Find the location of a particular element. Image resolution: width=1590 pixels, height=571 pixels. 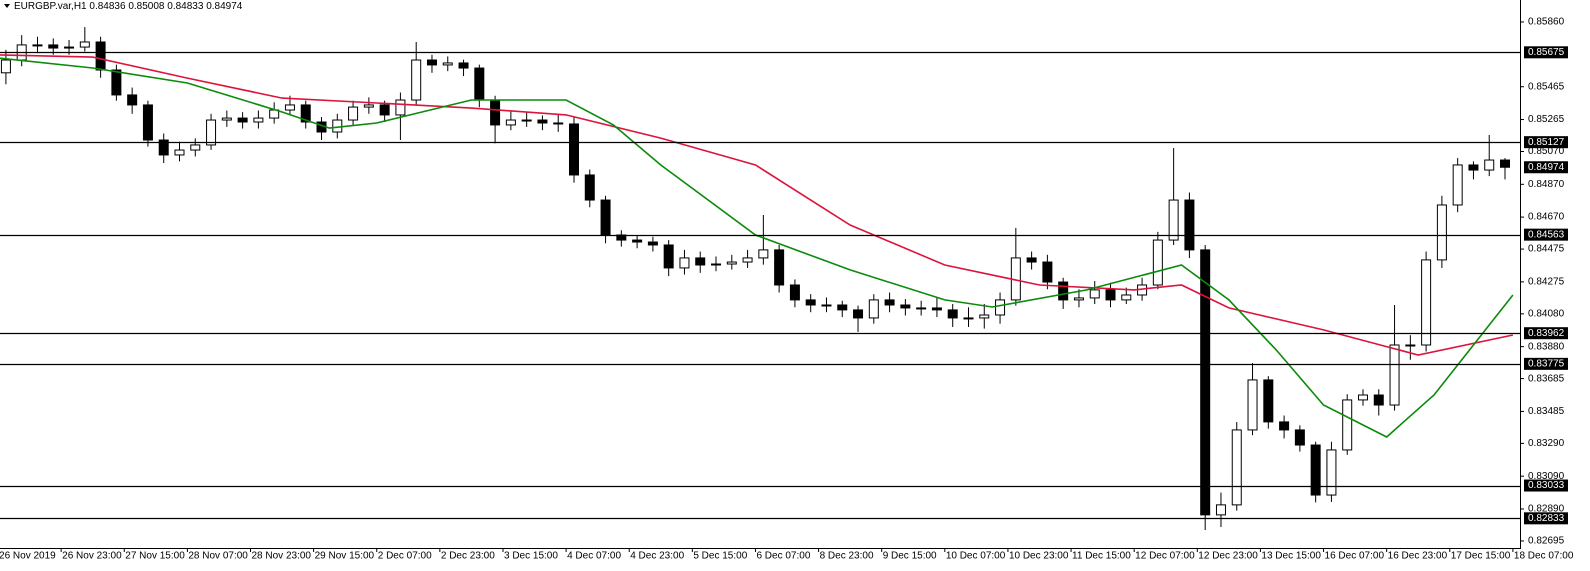

bid-label: 0.84974 is located at coordinates (1546, 167).